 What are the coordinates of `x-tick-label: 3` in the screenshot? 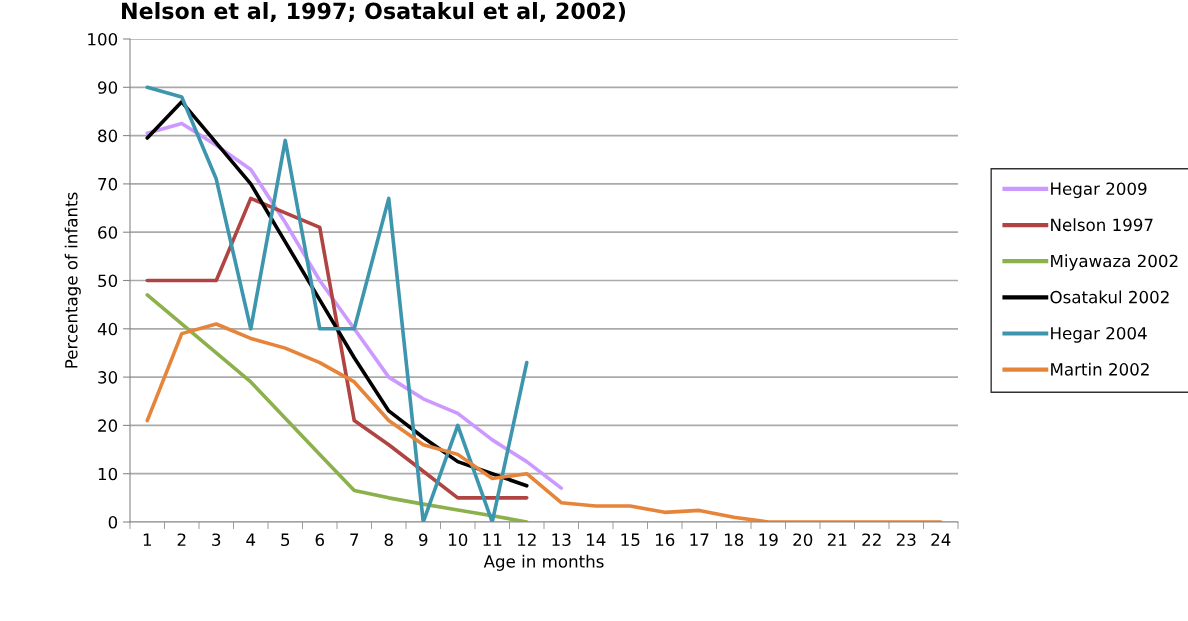 It's located at (216, 540).